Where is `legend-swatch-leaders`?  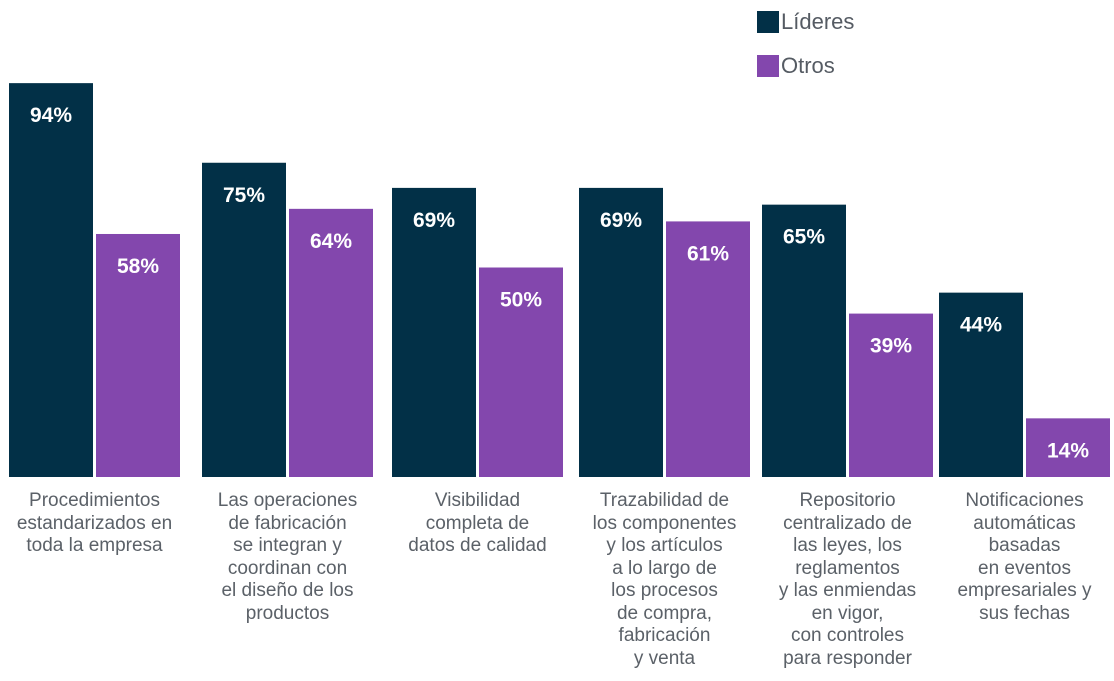 legend-swatch-leaders is located at coordinates (768, 22).